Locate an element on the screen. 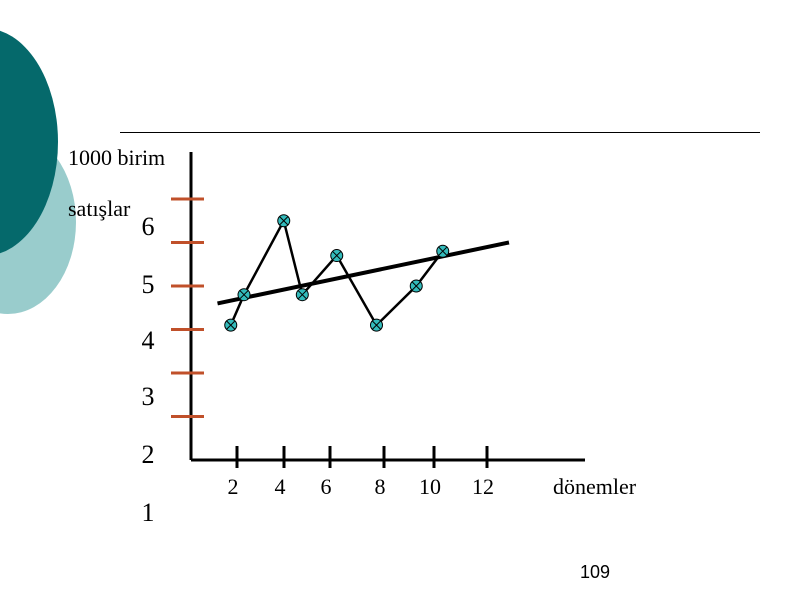 The image size is (800, 600). y-tick-label: 6 is located at coordinates (148, 226).